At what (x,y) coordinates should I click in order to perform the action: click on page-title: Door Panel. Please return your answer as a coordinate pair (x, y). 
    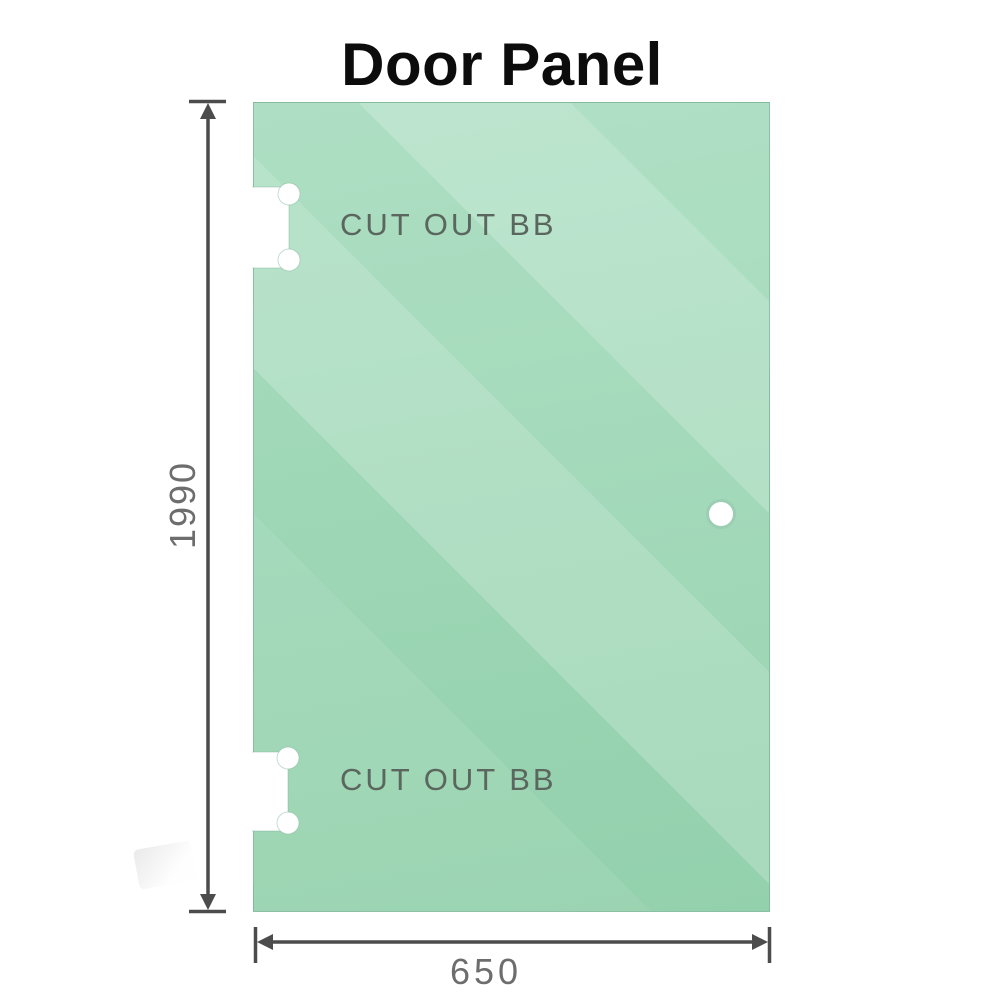
    Looking at the image, I should click on (502, 64).